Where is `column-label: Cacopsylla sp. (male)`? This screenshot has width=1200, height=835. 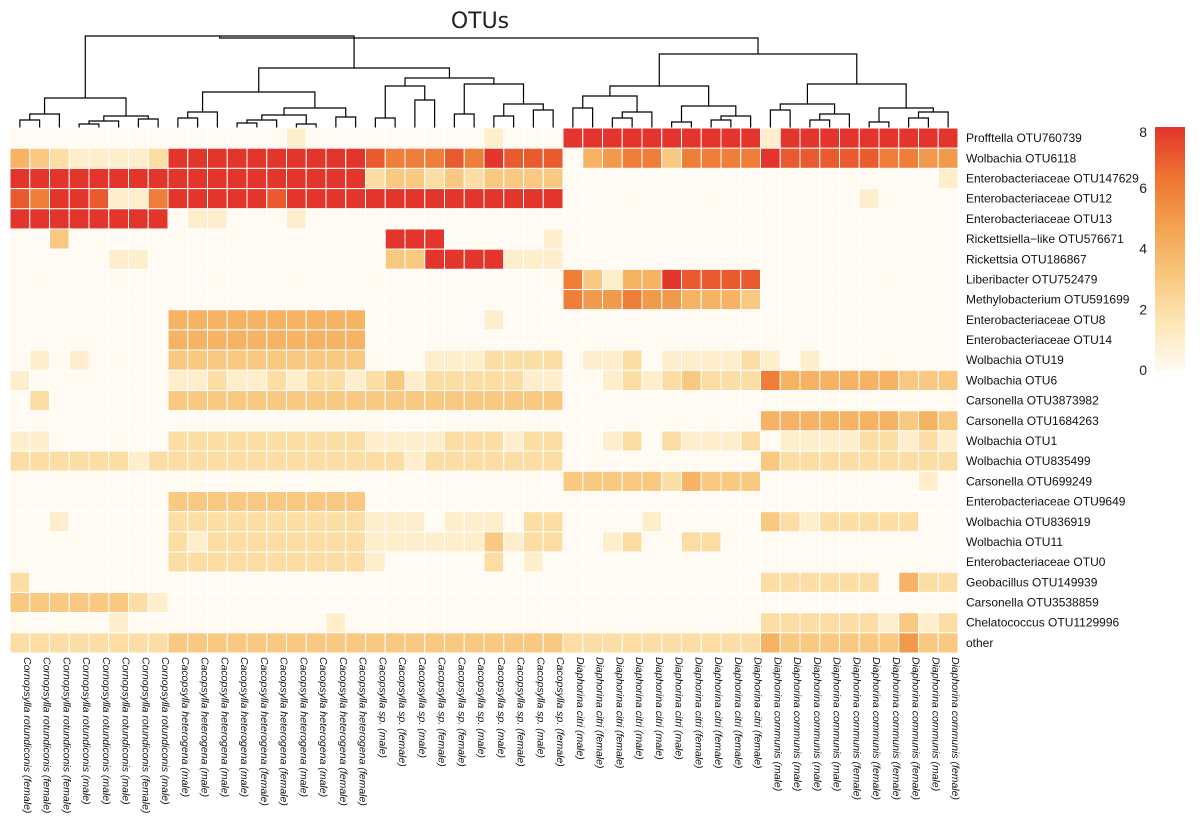 column-label: Cacopsylla sp. (male) is located at coordinates (540, 707).